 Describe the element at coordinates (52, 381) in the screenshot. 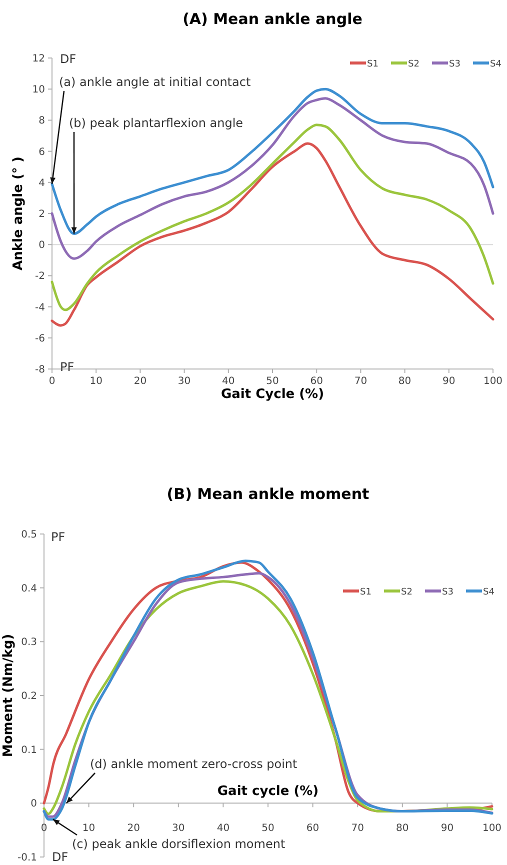

I see `x-tick-label: 0` at that location.